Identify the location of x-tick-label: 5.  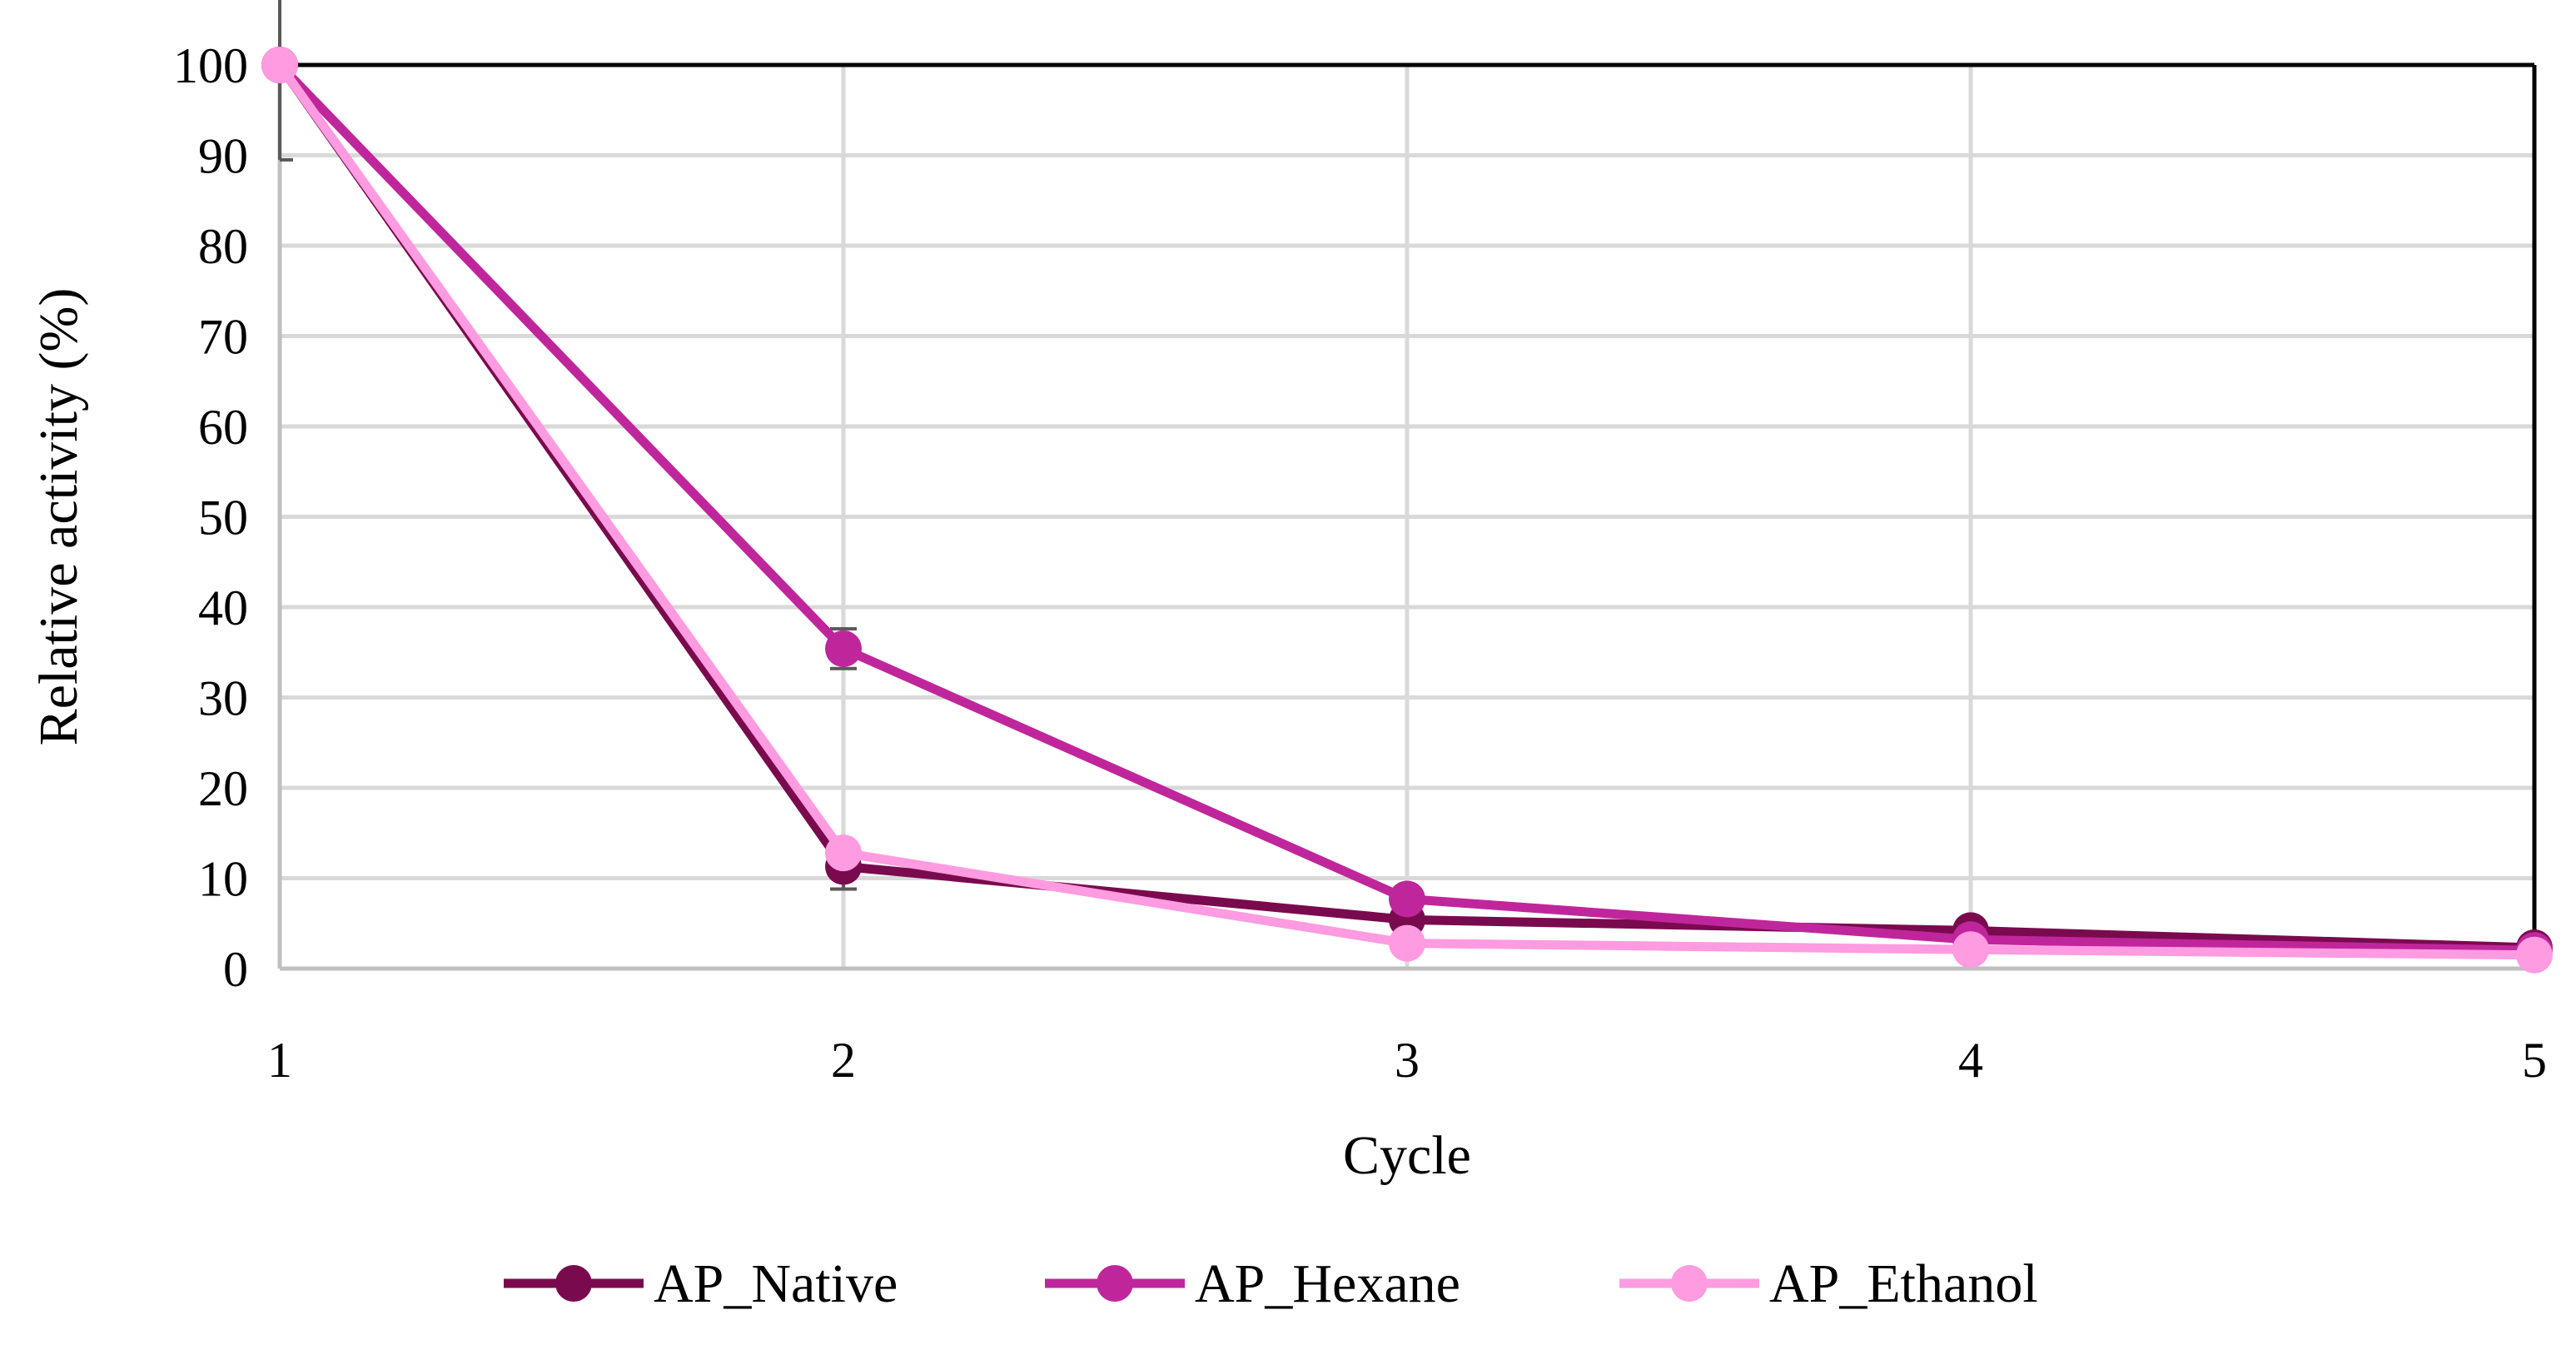
(2534, 1060).